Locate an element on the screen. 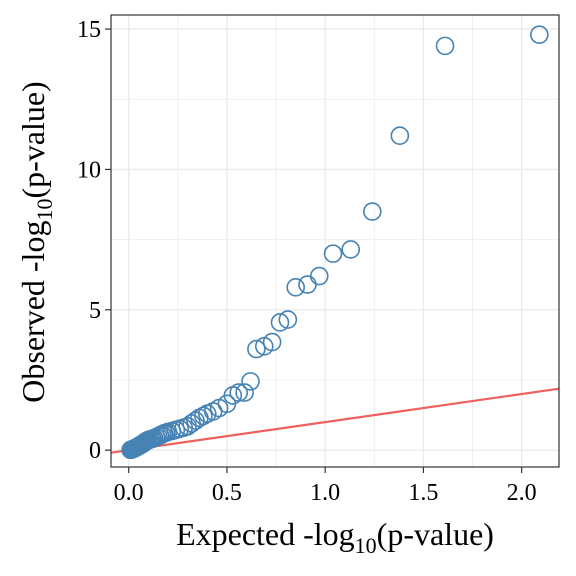  y-tick-label: 10 is located at coordinates (89, 170).